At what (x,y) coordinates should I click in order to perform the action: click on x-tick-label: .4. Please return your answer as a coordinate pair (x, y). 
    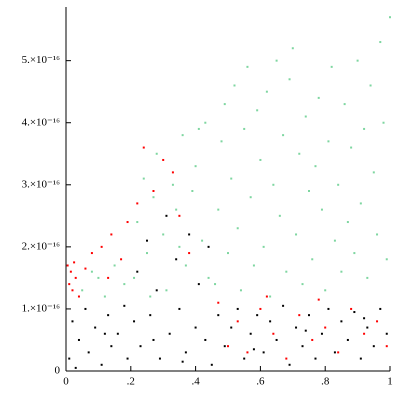
    Looking at the image, I should click on (195, 382).